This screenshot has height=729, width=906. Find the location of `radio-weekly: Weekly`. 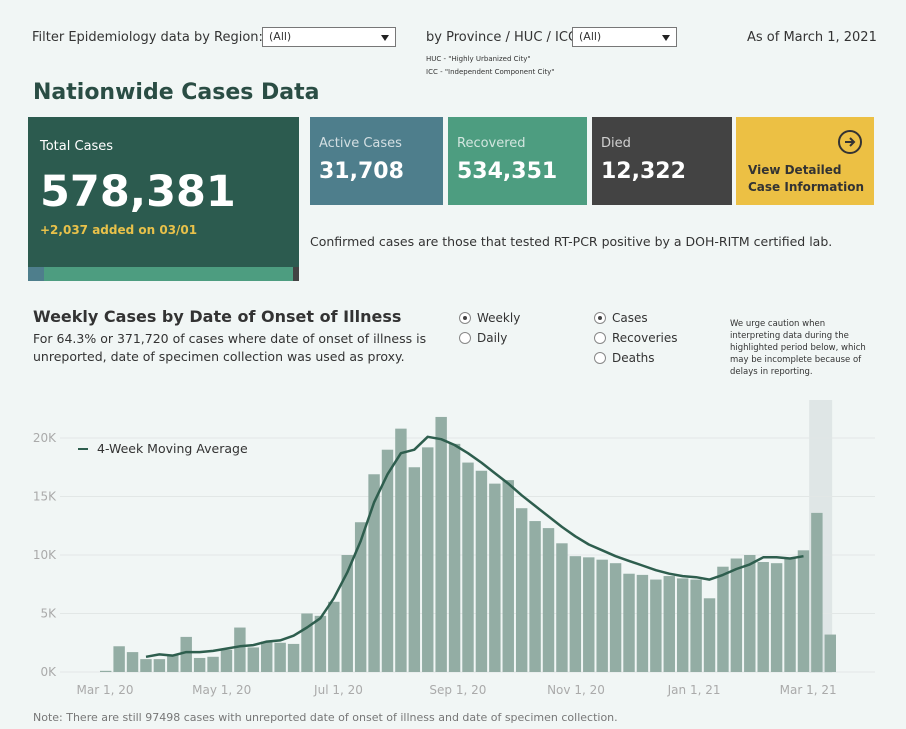

radio-weekly: Weekly is located at coordinates (489, 318).